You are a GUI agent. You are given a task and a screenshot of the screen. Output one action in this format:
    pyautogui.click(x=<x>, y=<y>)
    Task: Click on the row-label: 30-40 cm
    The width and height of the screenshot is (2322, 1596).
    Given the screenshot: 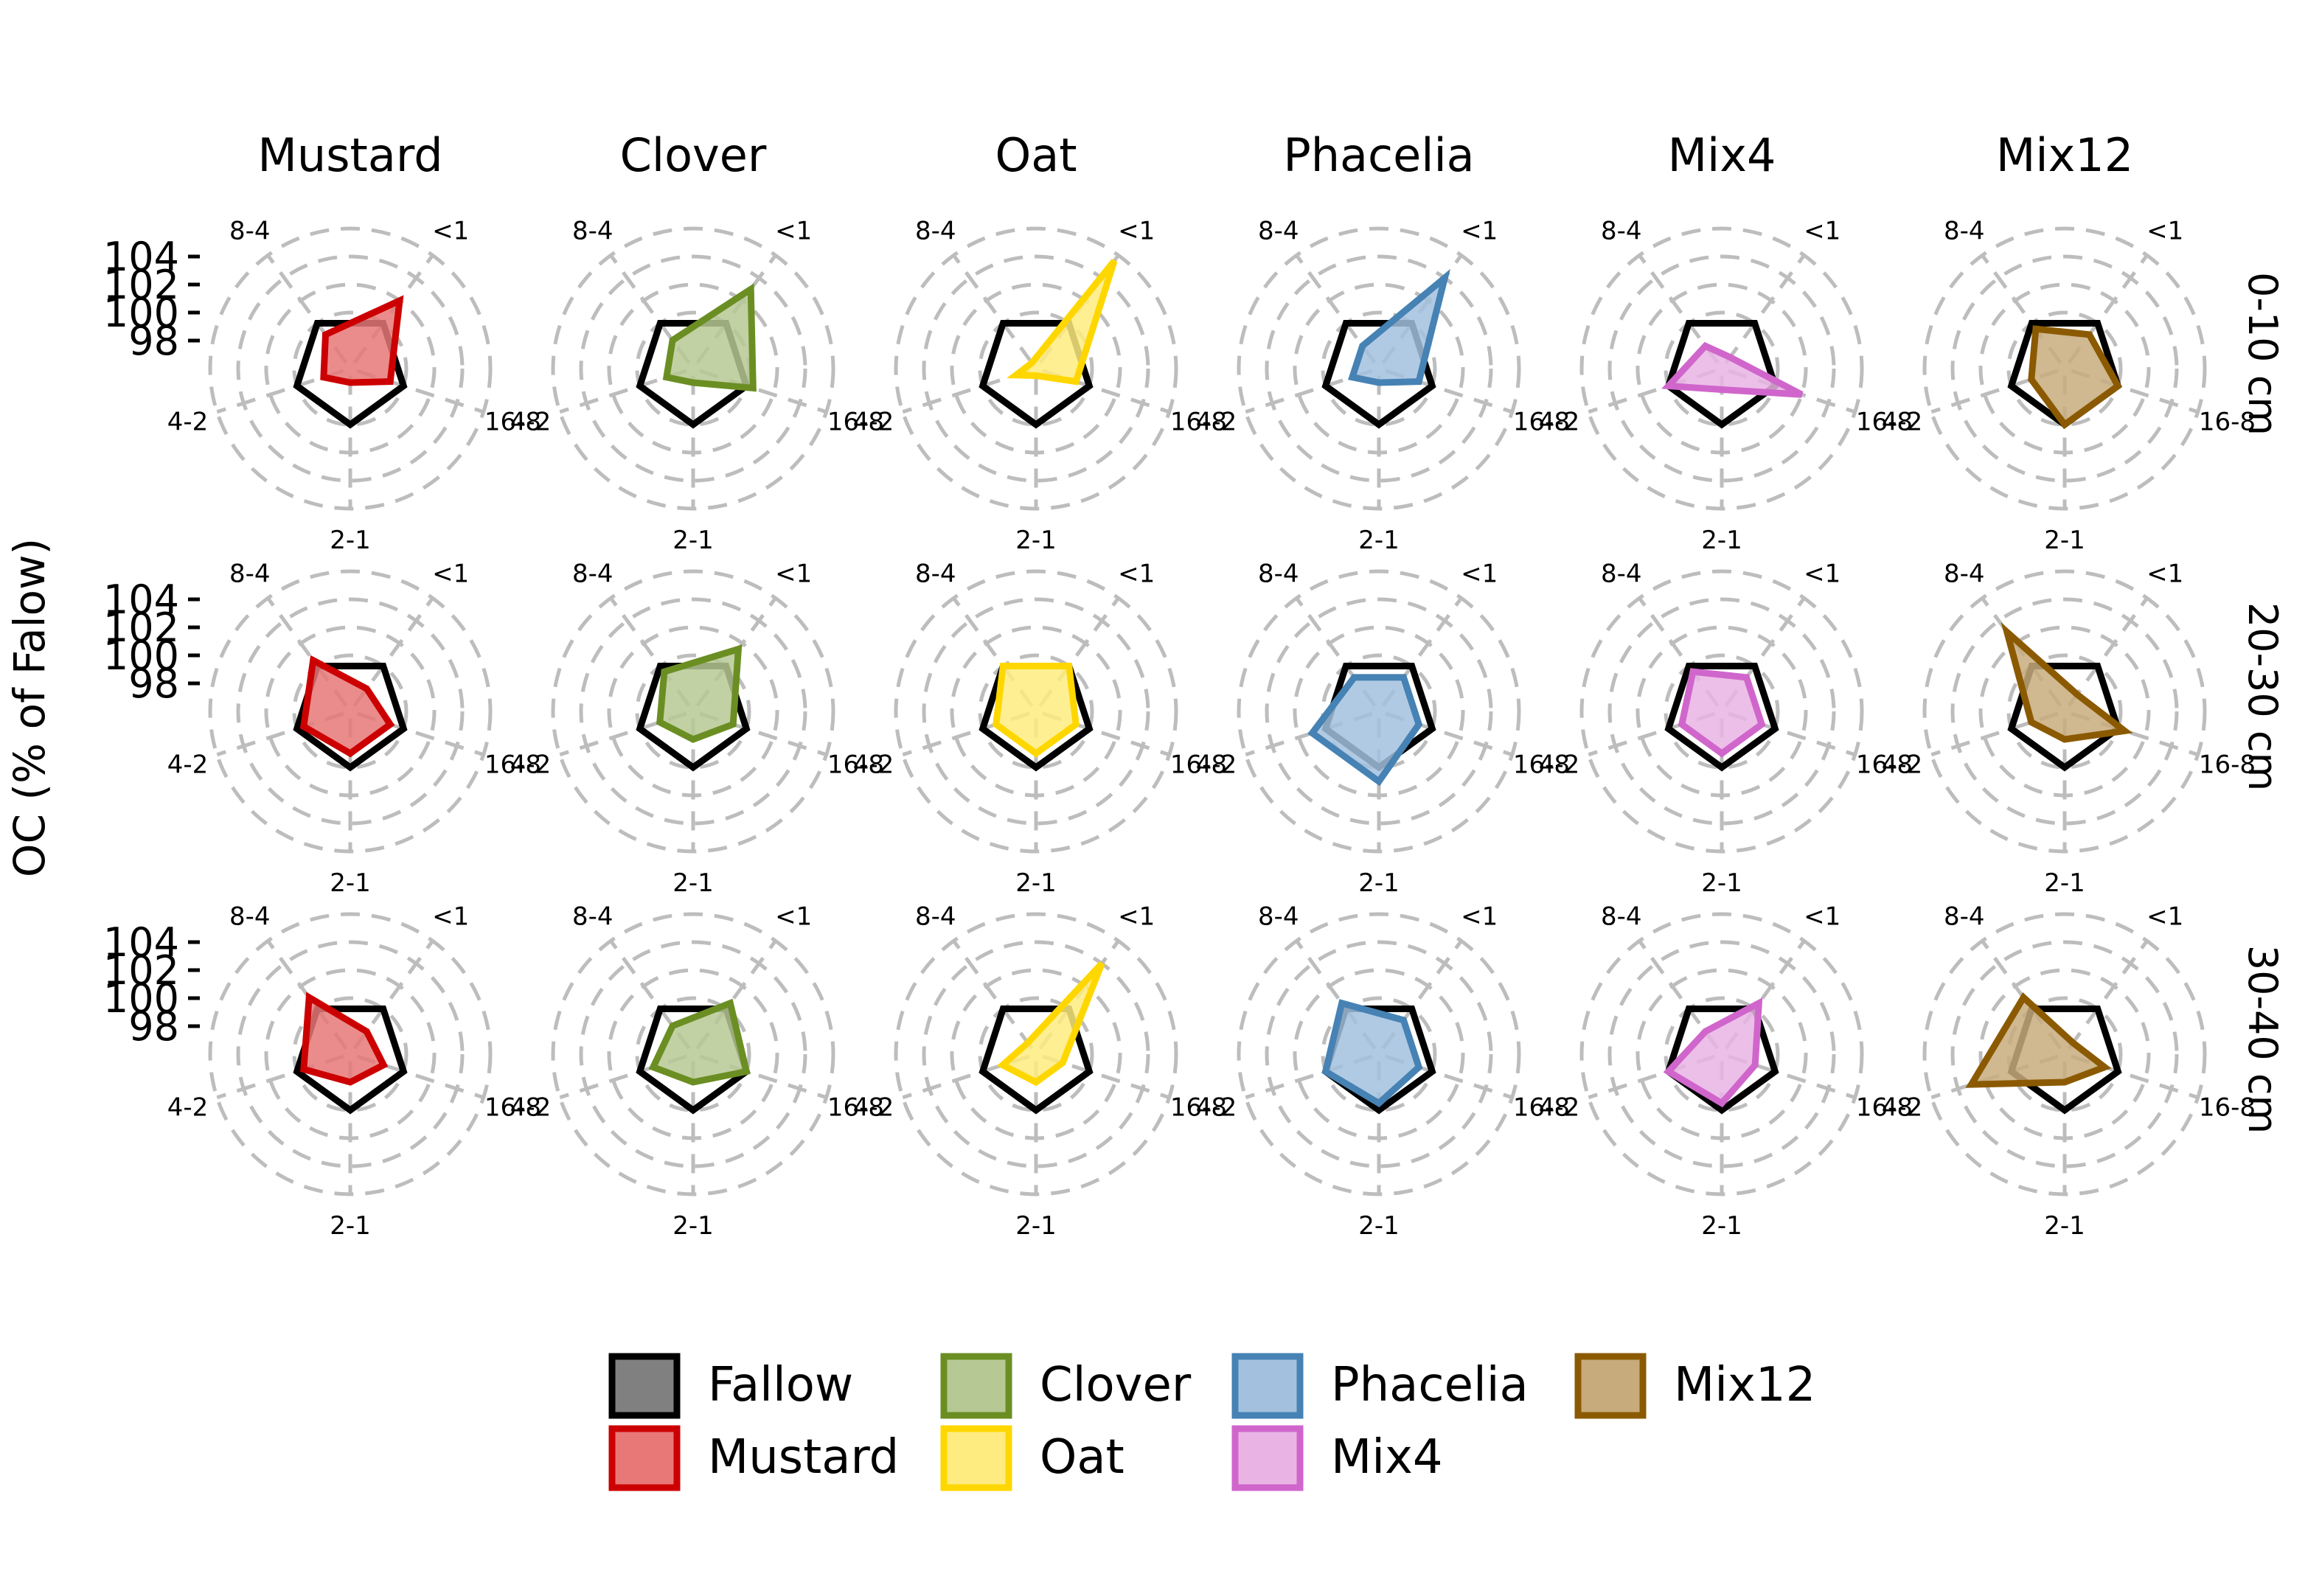 What is the action you would take?
    pyautogui.click(x=2262, y=1040)
    